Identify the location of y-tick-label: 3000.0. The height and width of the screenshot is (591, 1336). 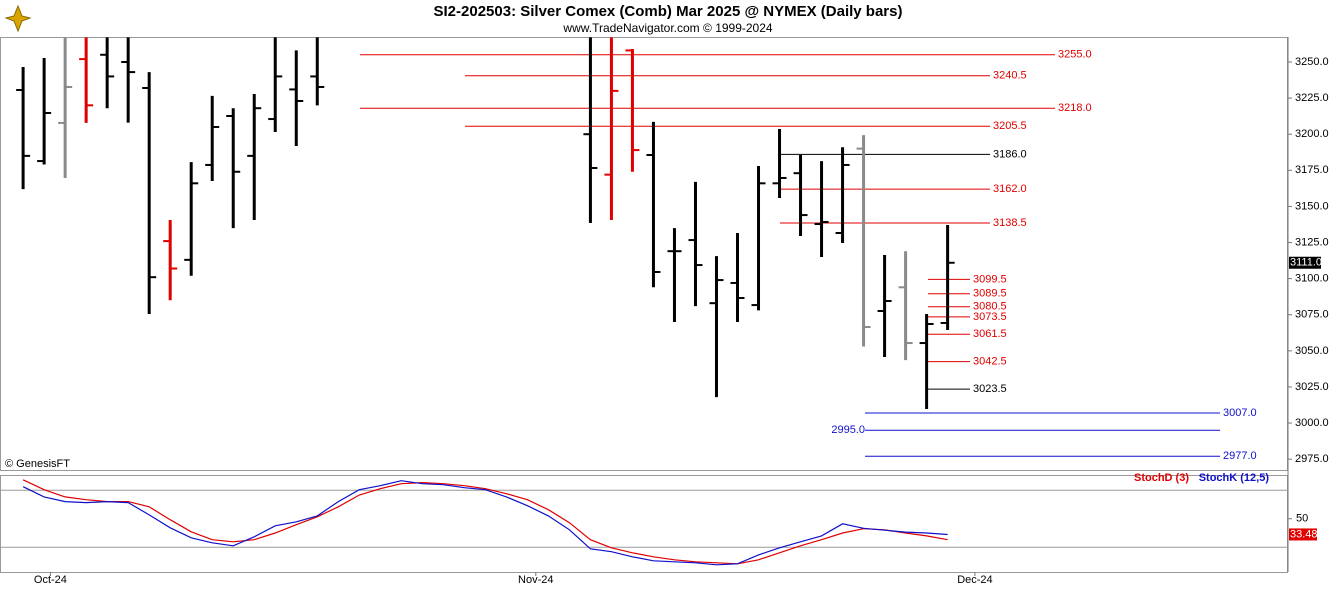
(1312, 423).